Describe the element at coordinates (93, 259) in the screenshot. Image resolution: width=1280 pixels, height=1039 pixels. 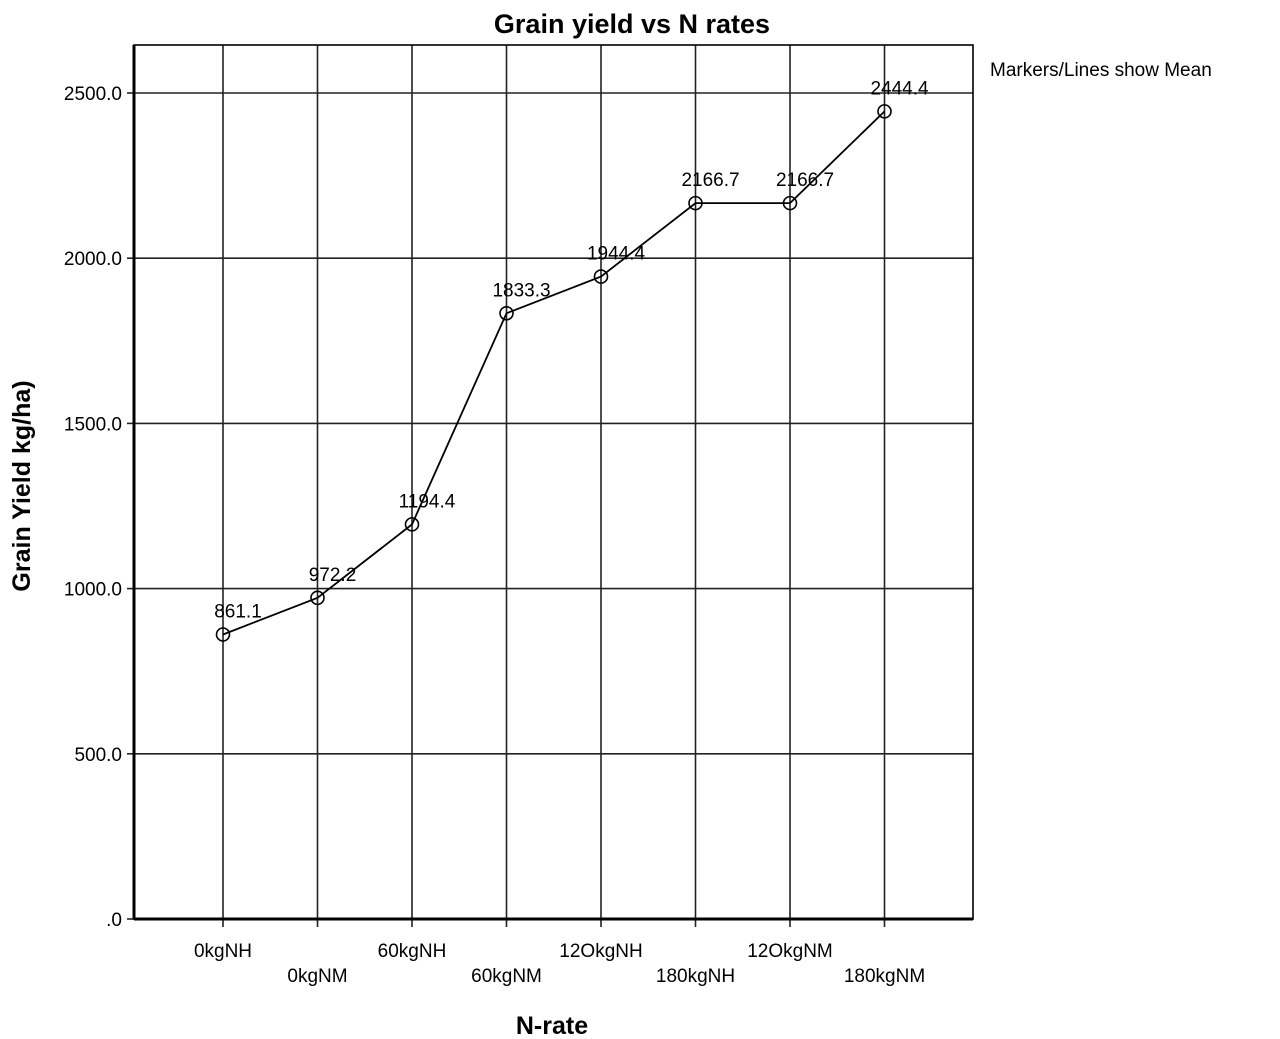
I see `y-tick-label: 2000.0` at that location.